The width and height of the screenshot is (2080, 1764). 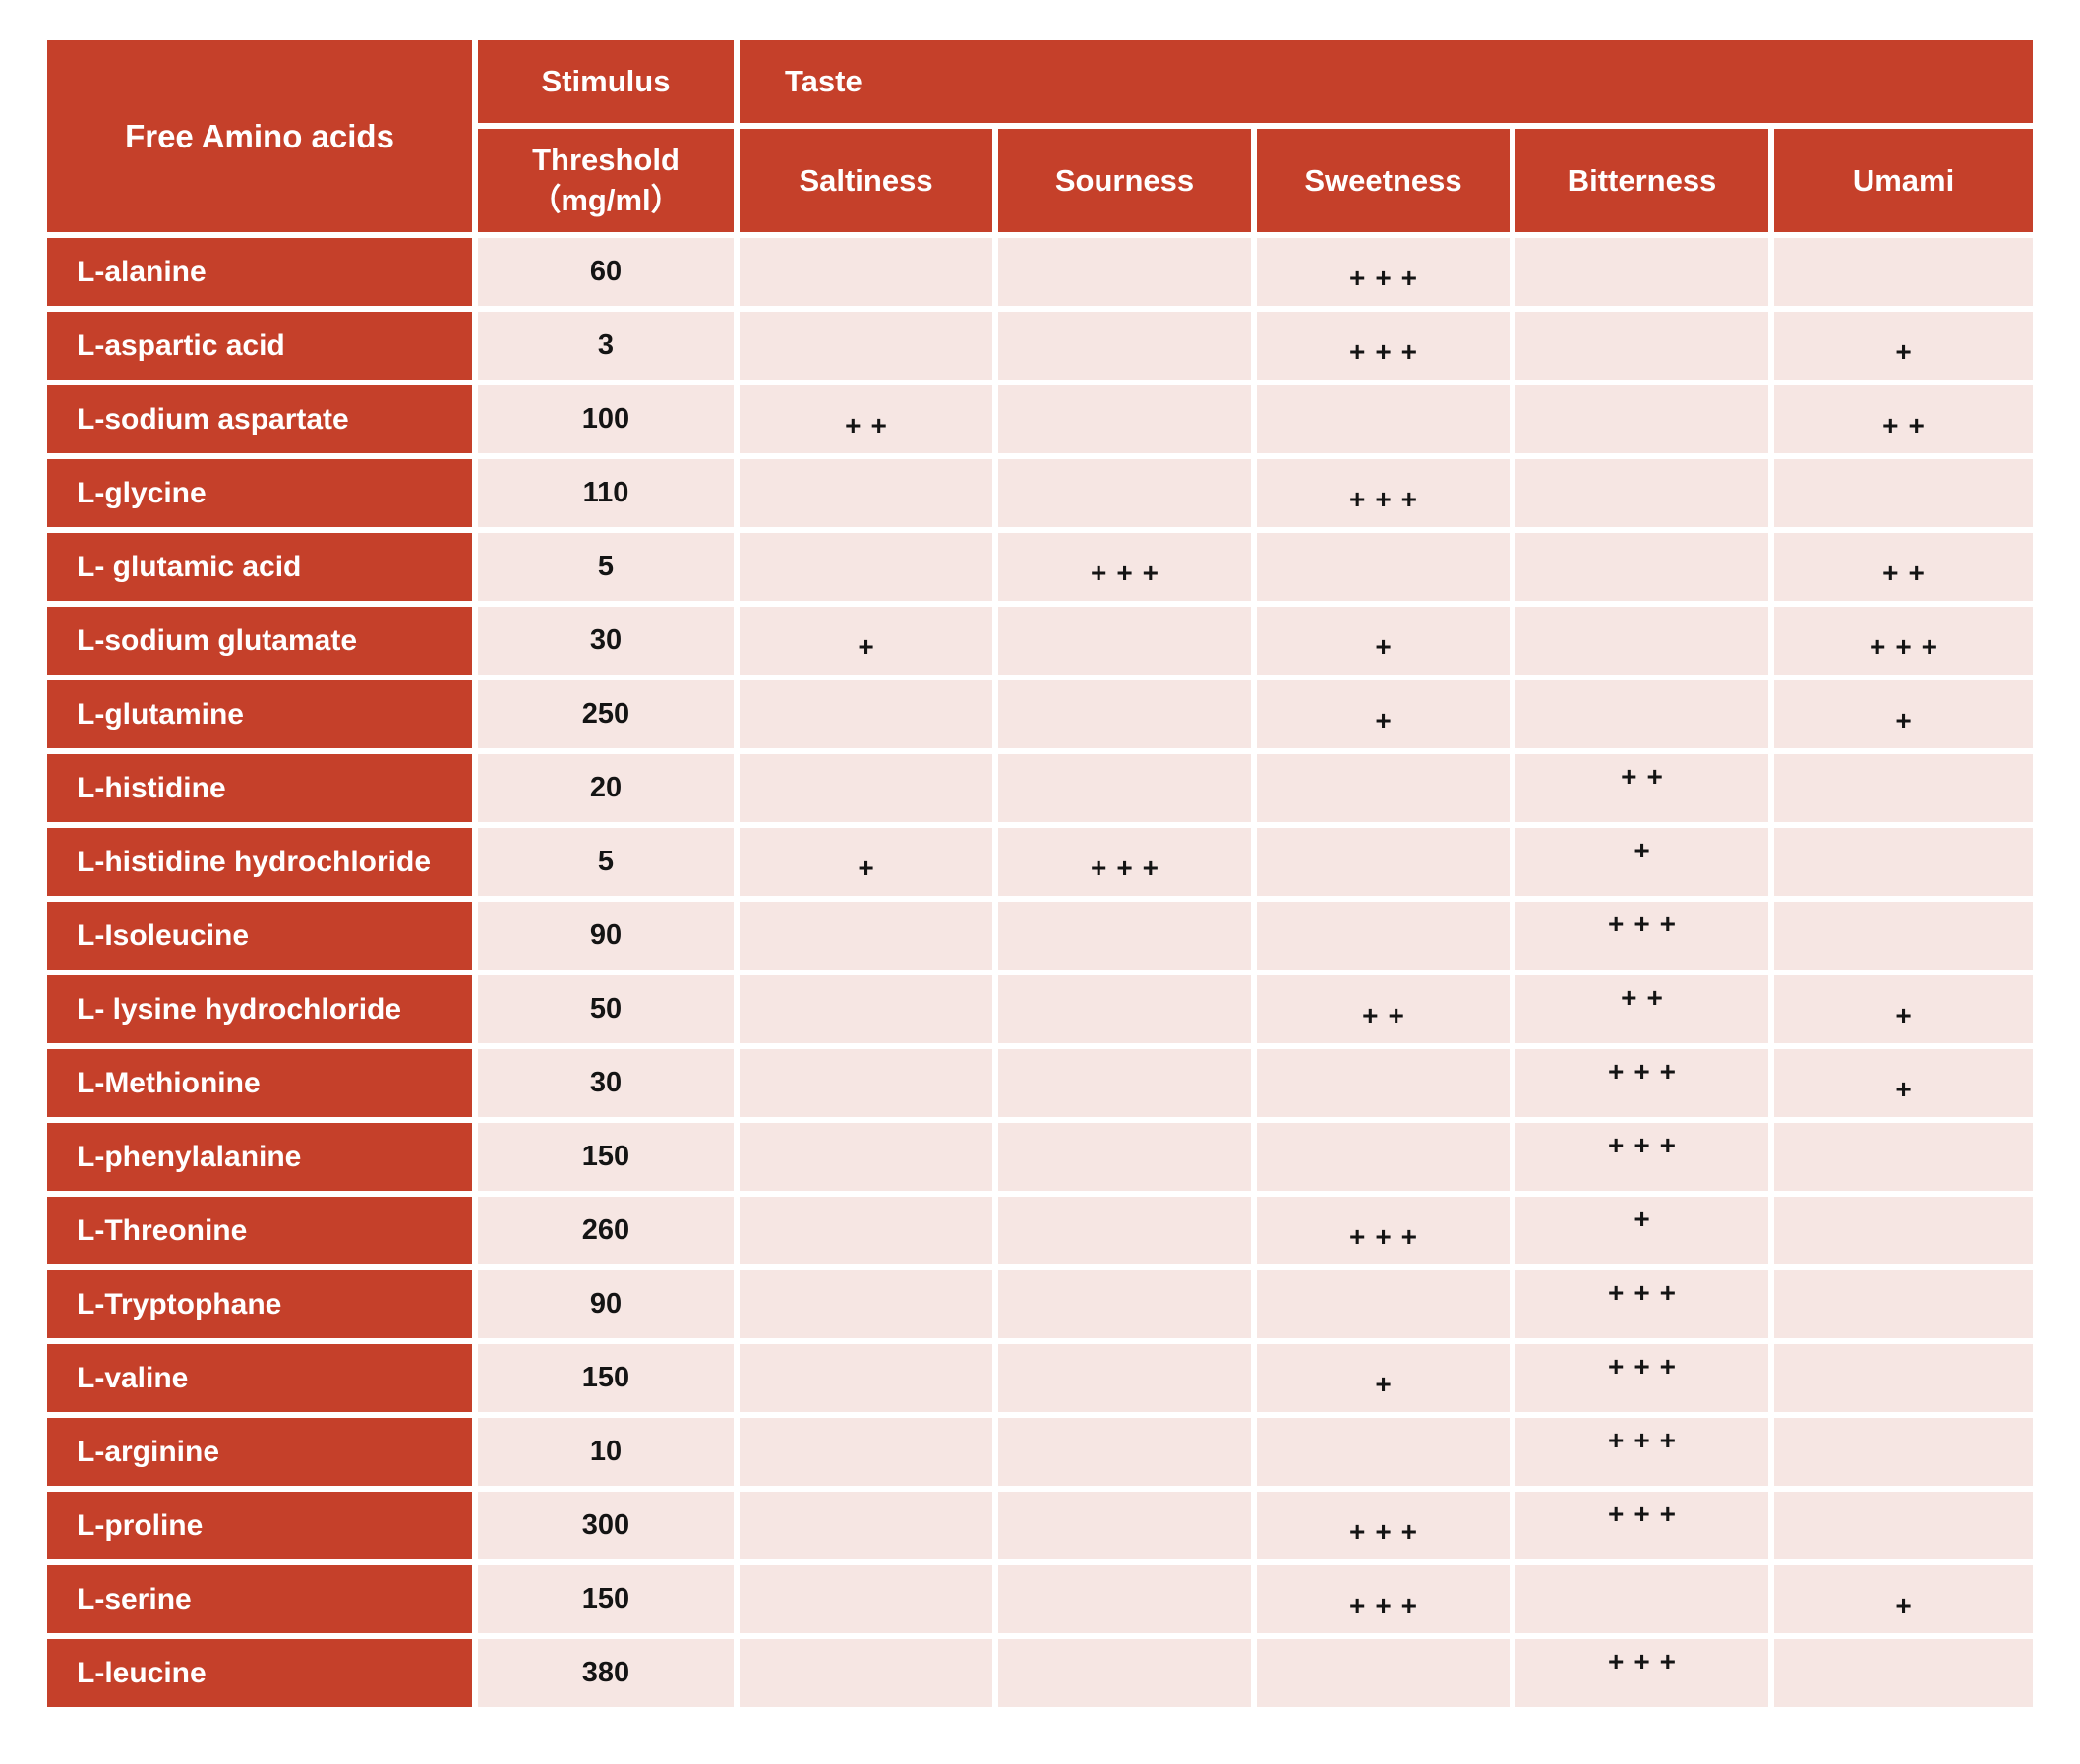 What do you see at coordinates (606, 419) in the screenshot?
I see `threshold-value: 100` at bounding box center [606, 419].